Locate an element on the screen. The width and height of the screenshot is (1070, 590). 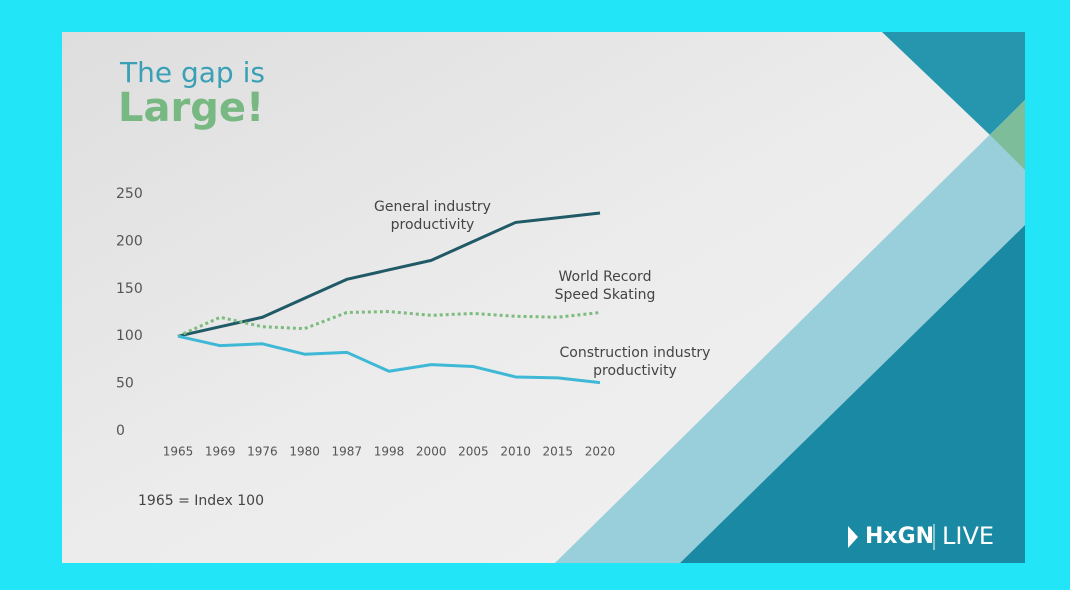
logo-icon is located at coordinates (853, 537).